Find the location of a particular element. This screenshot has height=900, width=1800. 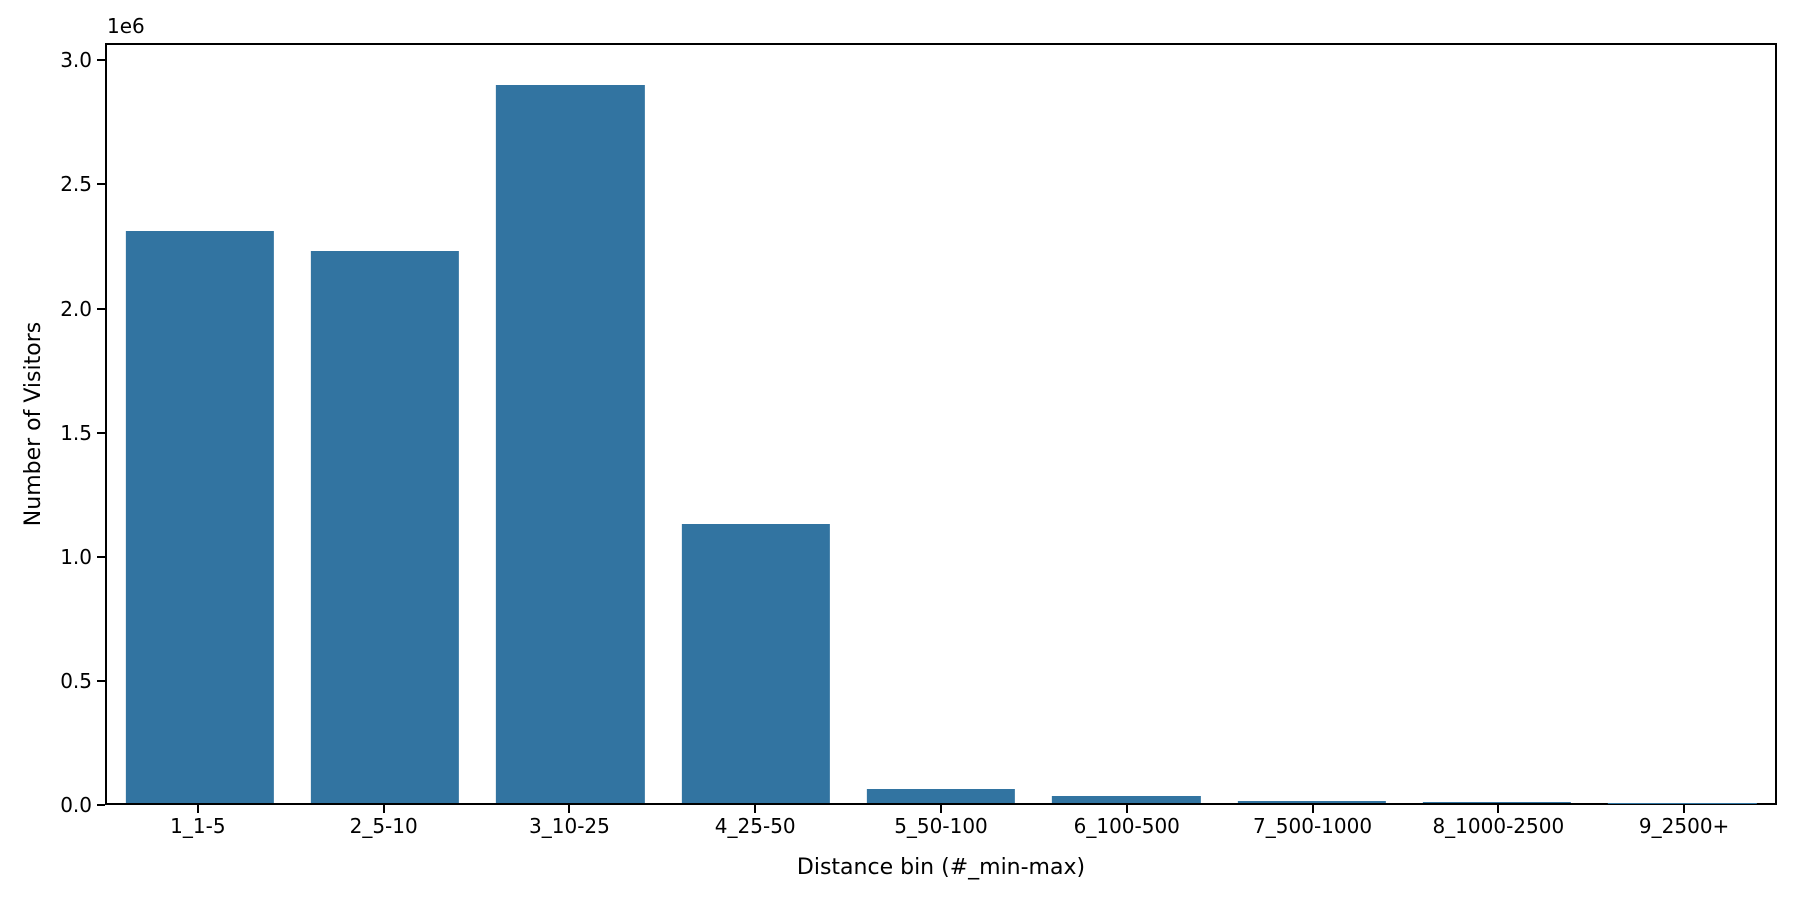

y-tick-mark-1.5 is located at coordinates (101, 432).